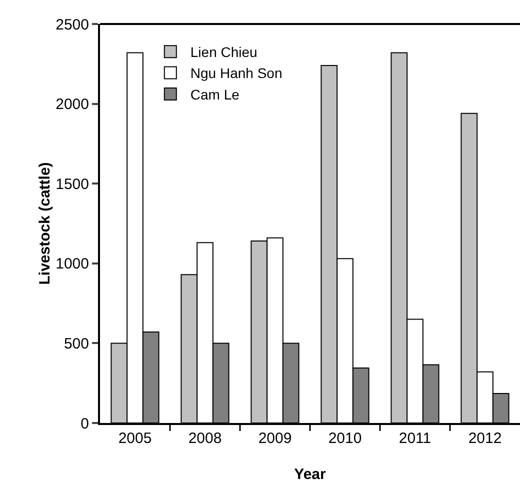  I want to click on y-tick-label: 2500, so click(72, 25).